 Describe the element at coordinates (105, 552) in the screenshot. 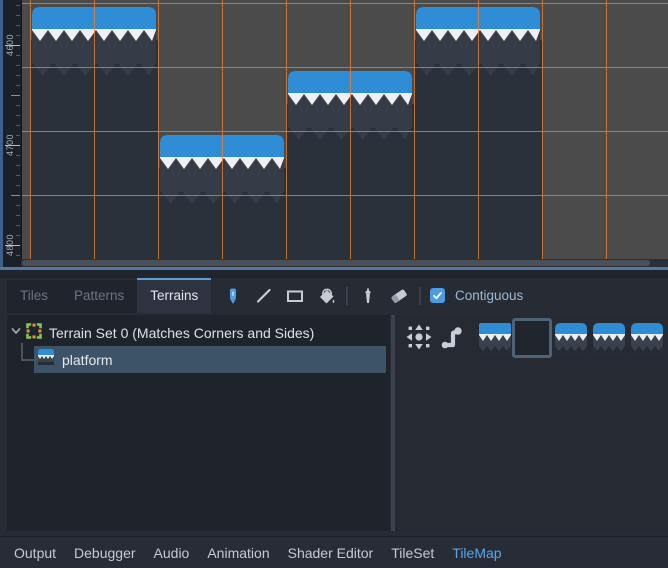

I see `bottom-bar-item-debugger: Debugger` at that location.